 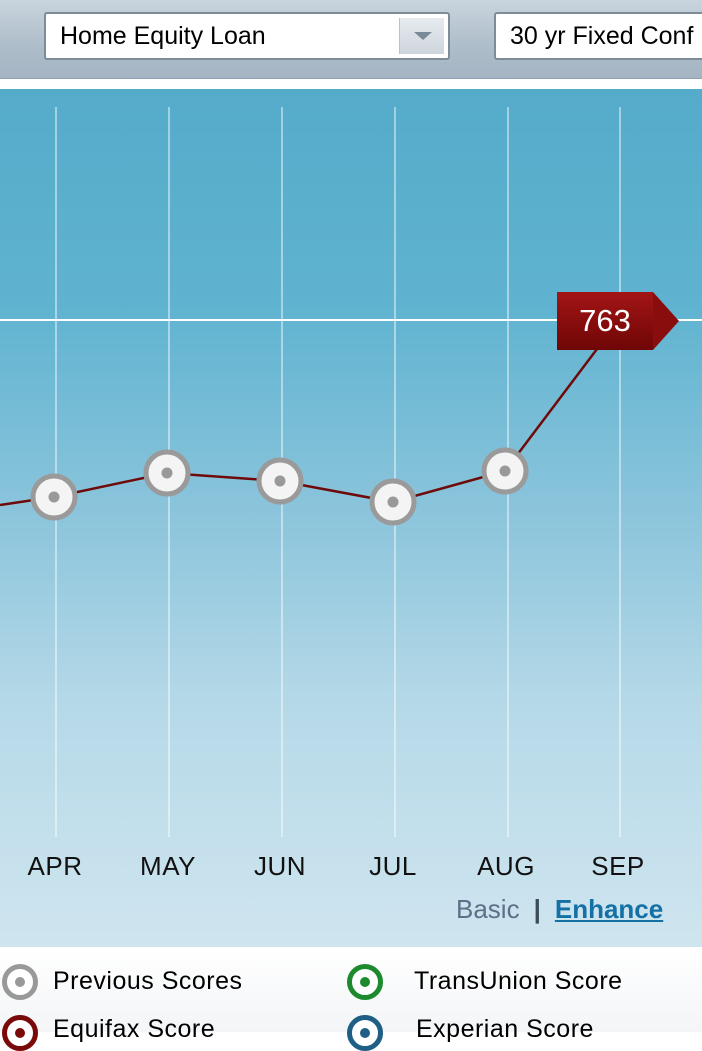 I want to click on month-label: SEP, so click(x=618, y=866).